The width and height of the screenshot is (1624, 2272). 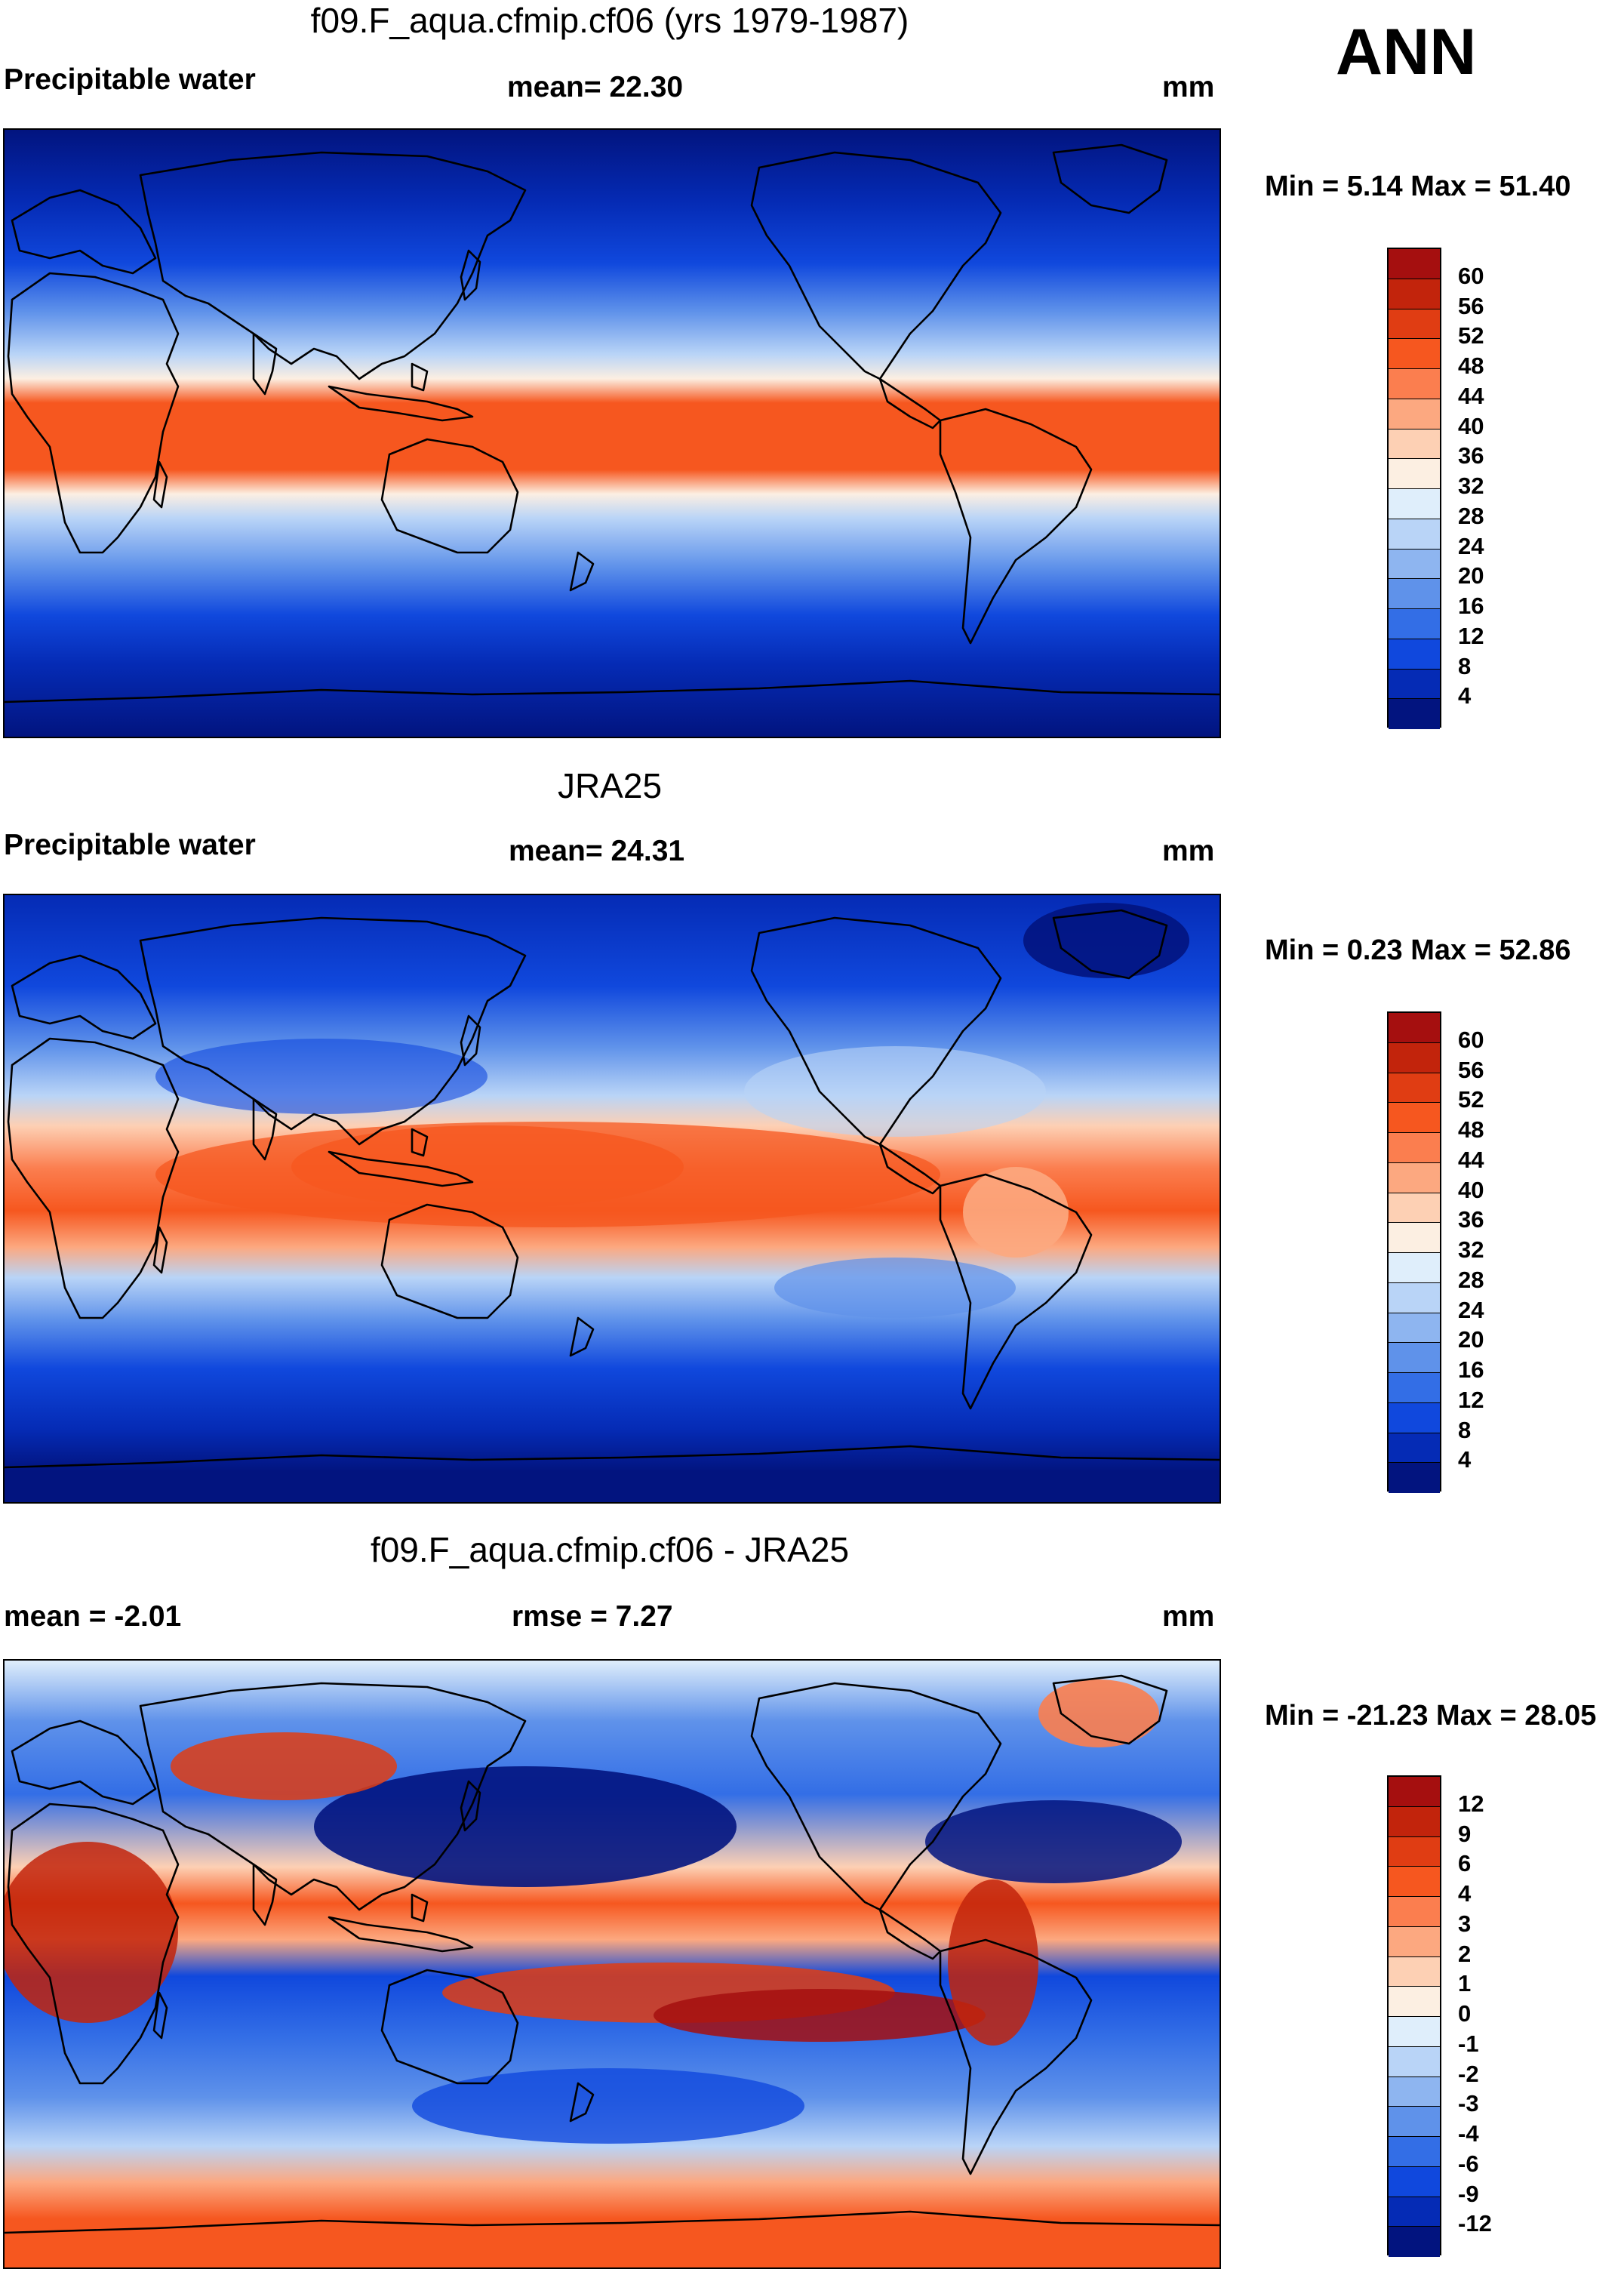 I want to click on model-colorbar-labels: 60 56 52 48 44 40 36 32 28 24 20 16 12 8 4, so click(x=1503, y=488).